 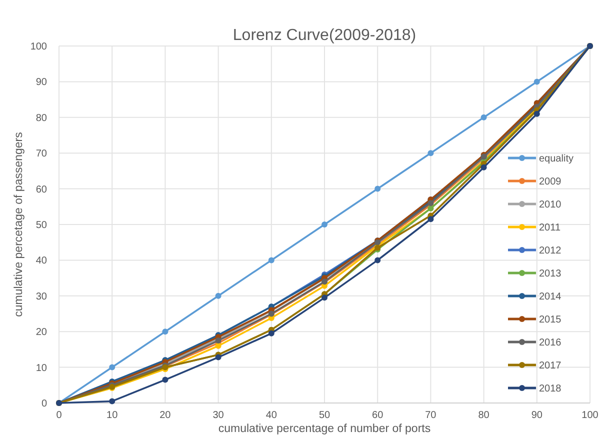 What do you see at coordinates (272, 415) in the screenshot?
I see `x-tick-label: 40` at bounding box center [272, 415].